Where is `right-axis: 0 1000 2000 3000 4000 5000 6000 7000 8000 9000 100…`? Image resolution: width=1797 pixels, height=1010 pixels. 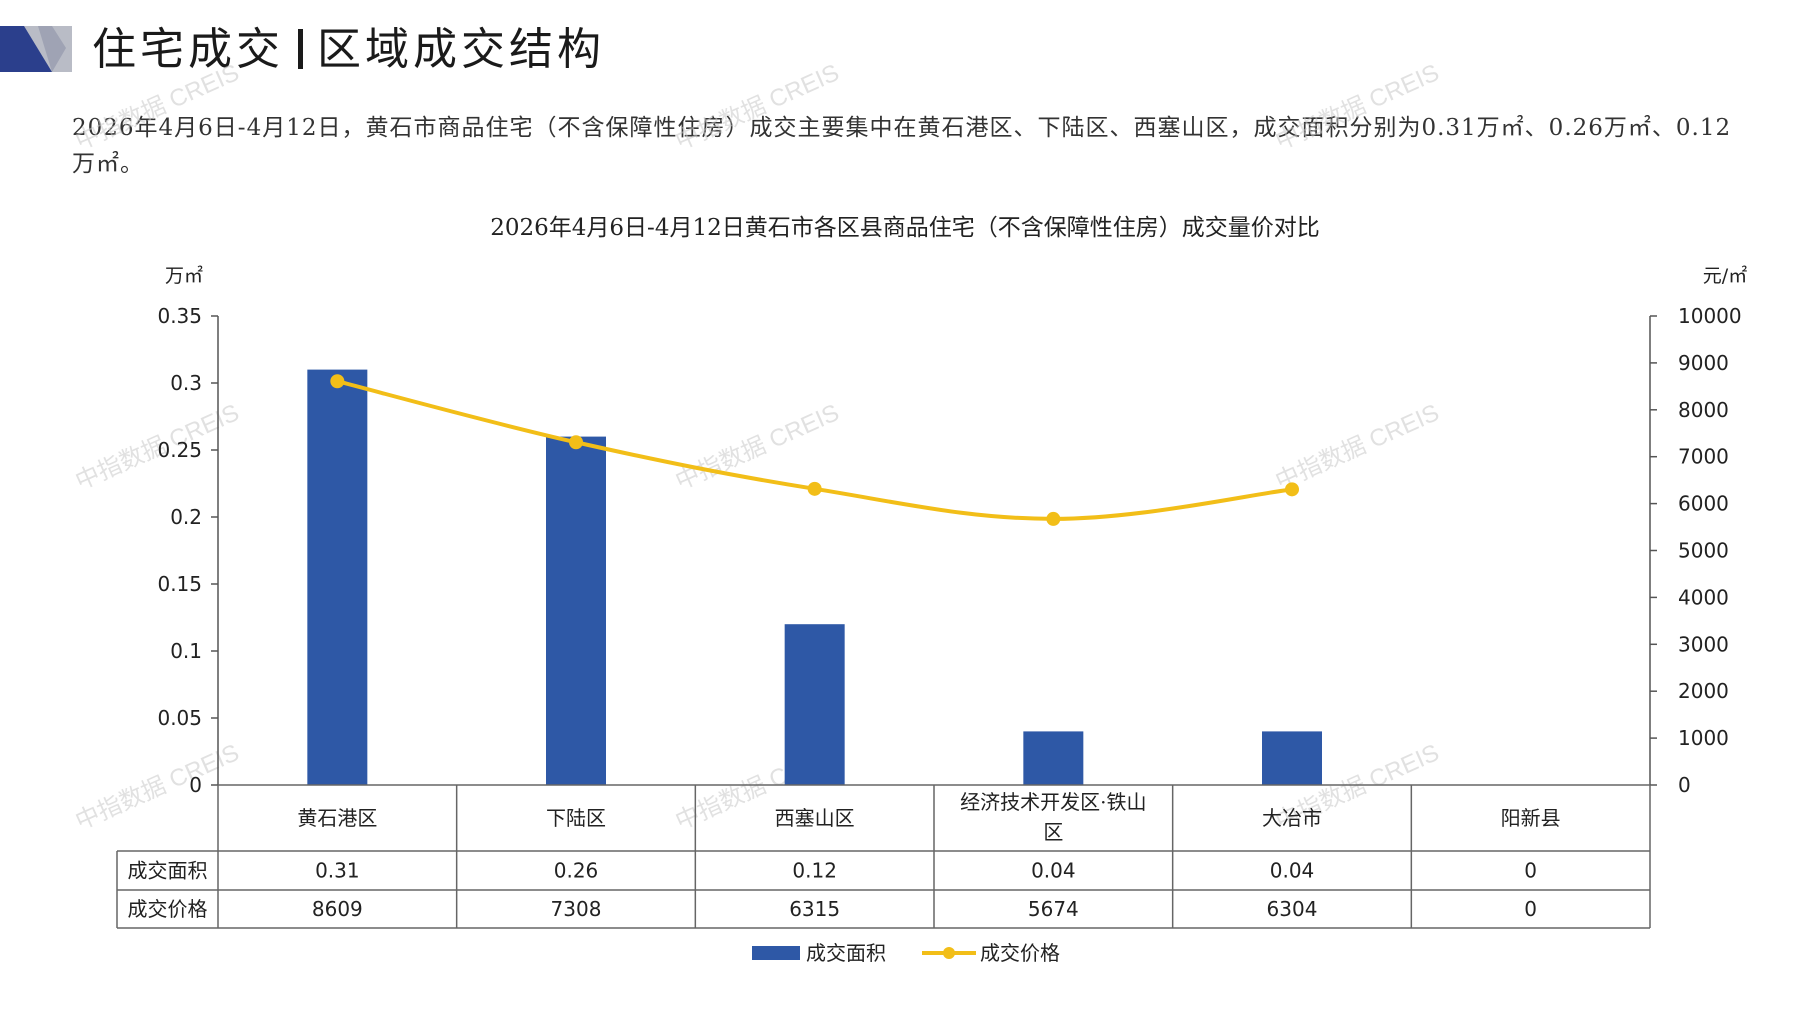 right-axis: 0 1000 2000 3000 4000 5000 6000 7000 8000 9000 100… is located at coordinates (1695, 550).